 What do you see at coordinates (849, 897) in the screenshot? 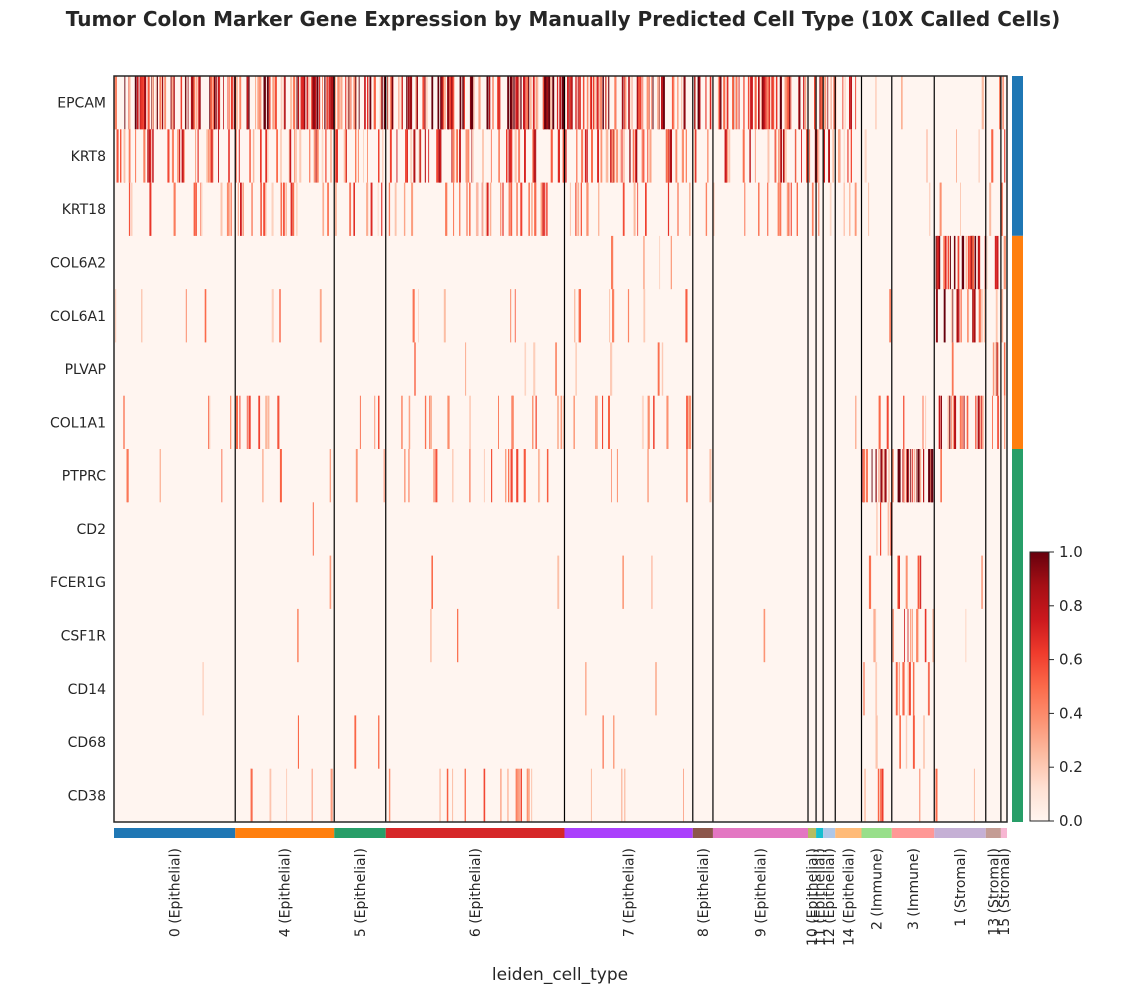
I see `group-label: 14 (Epithelial)` at bounding box center [849, 897].